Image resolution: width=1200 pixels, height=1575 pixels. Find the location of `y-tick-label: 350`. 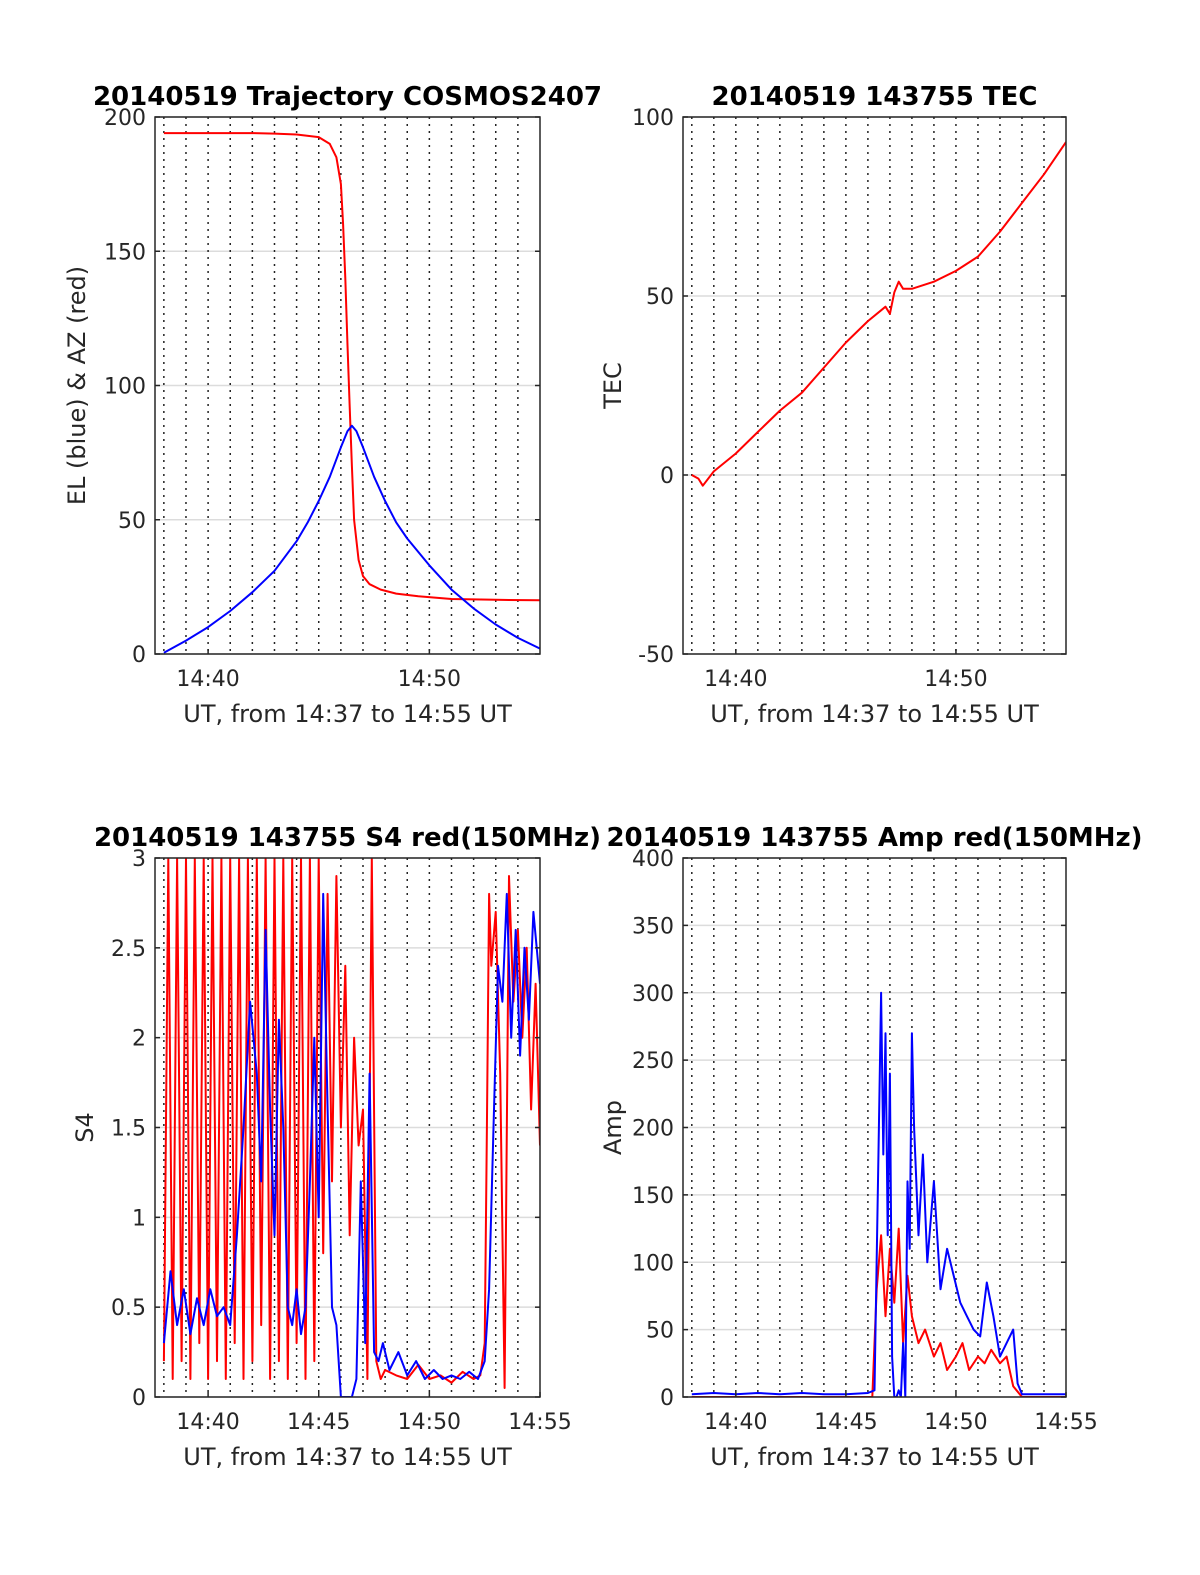

y-tick-label: 350 is located at coordinates (653, 926).